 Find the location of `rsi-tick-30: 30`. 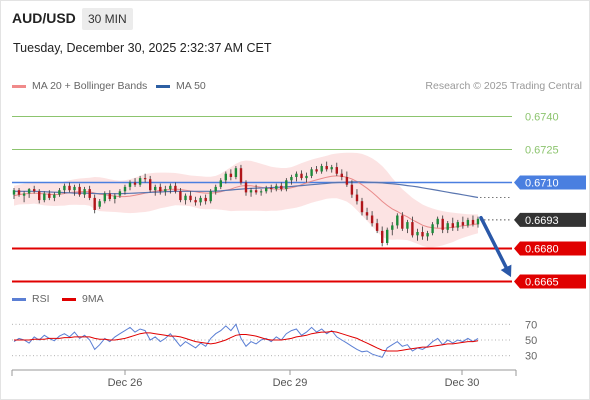

rsi-tick-30: 30 is located at coordinates (531, 357).